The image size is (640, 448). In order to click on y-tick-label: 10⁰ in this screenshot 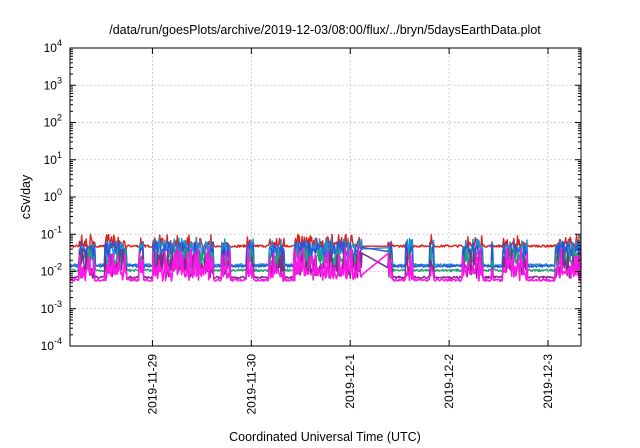, I will do `click(53, 195)`.